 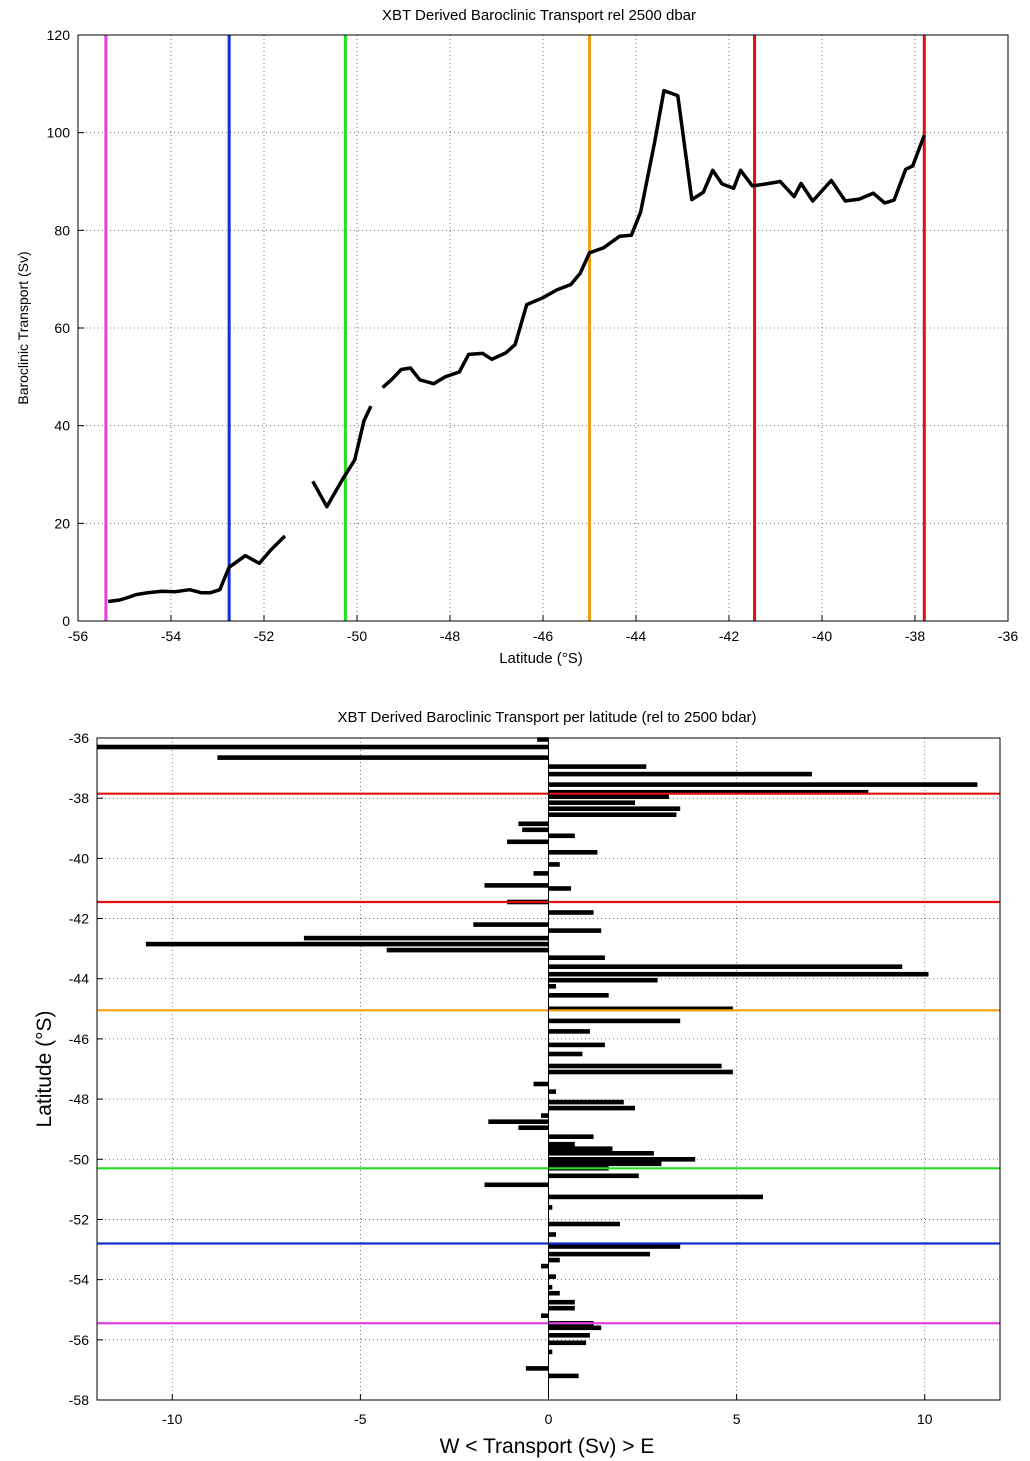 What do you see at coordinates (915, 636) in the screenshot?
I see `chart1-x-tick-label: -38` at bounding box center [915, 636].